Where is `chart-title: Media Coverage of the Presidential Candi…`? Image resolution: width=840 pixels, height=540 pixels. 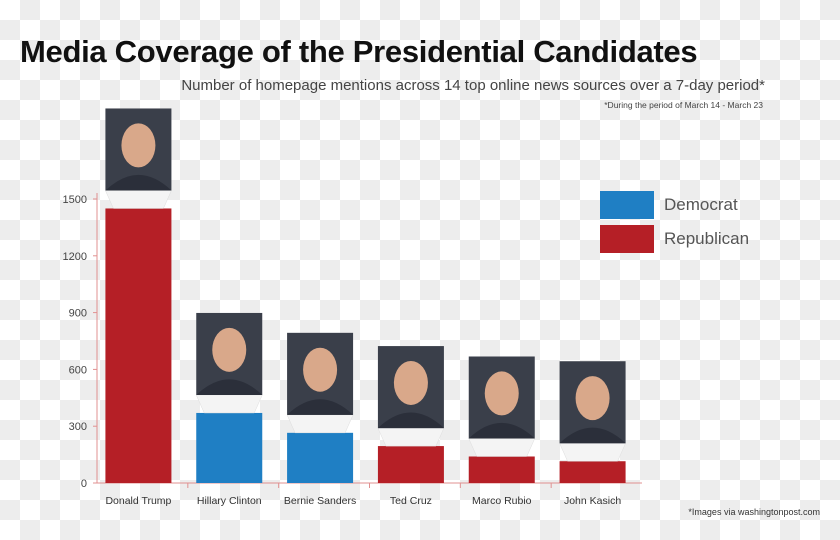
chart-title: Media Coverage of the Presidential Candi… is located at coordinates (359, 51).